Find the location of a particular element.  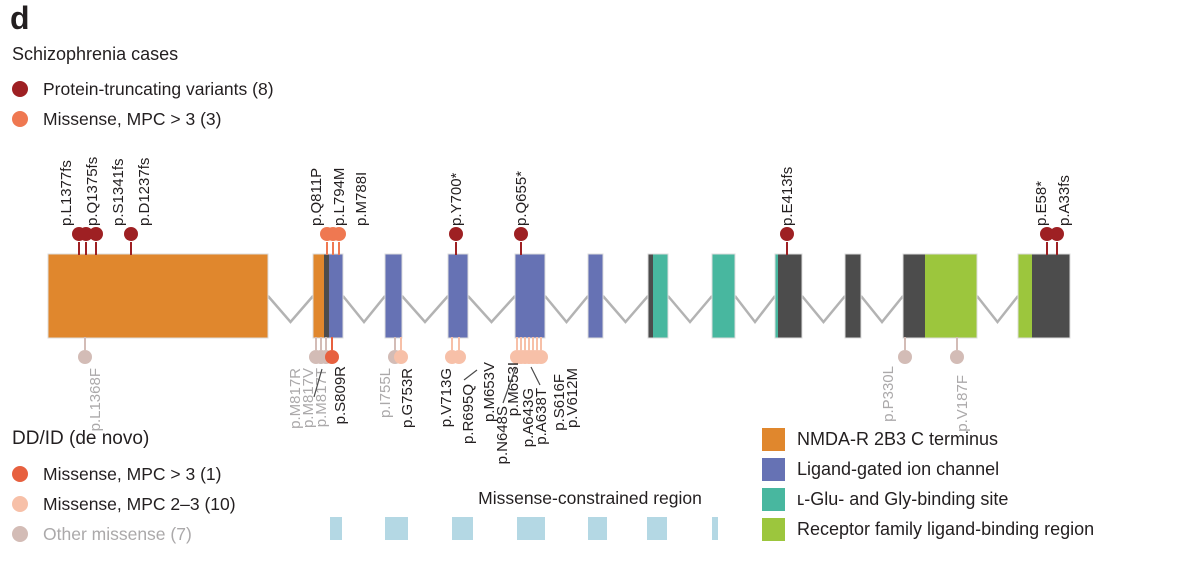

legend-item-ptv: Protein-truncating variants (8) is located at coordinates (143, 89).